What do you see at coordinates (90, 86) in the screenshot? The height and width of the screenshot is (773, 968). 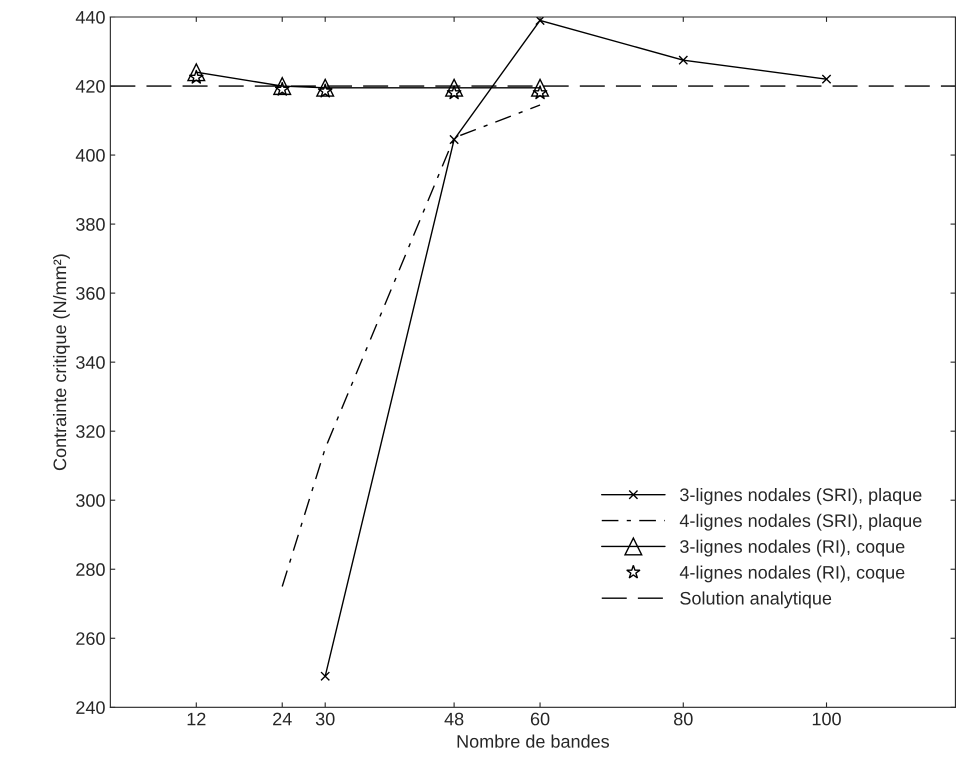 I see `y-tick-label: 420` at bounding box center [90, 86].